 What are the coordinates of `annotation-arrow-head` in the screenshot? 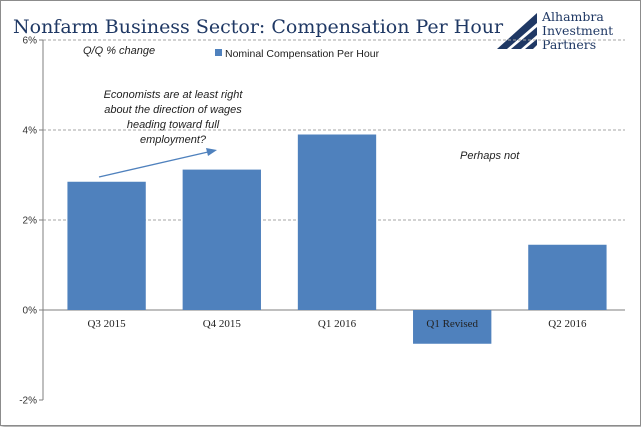 It's located at (211, 152).